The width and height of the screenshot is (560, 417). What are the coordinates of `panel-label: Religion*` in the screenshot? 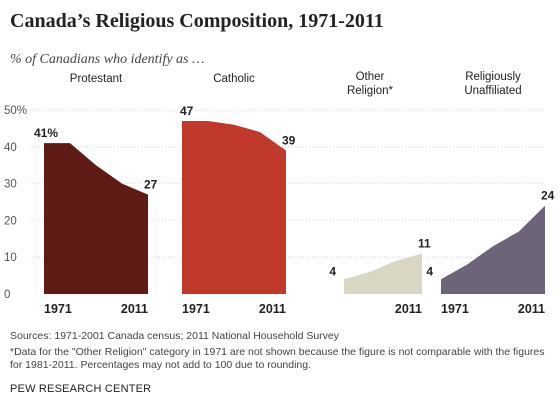 It's located at (370, 91).